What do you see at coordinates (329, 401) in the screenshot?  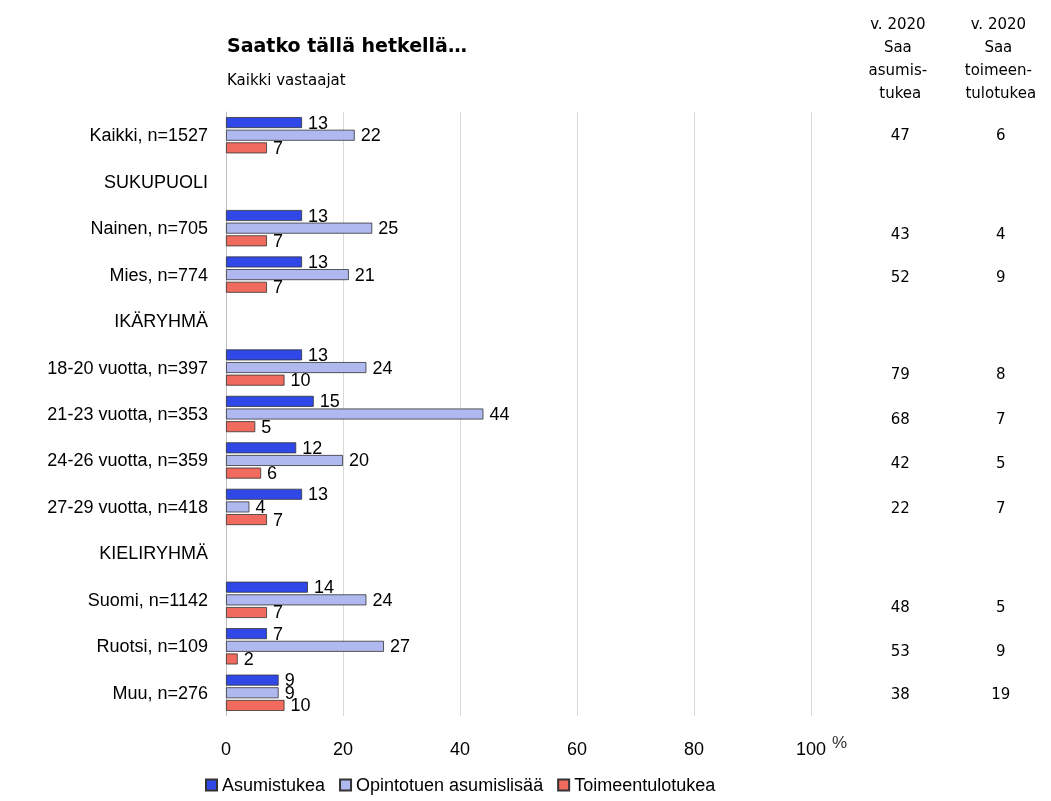 I see `data-label: 15` at bounding box center [329, 401].